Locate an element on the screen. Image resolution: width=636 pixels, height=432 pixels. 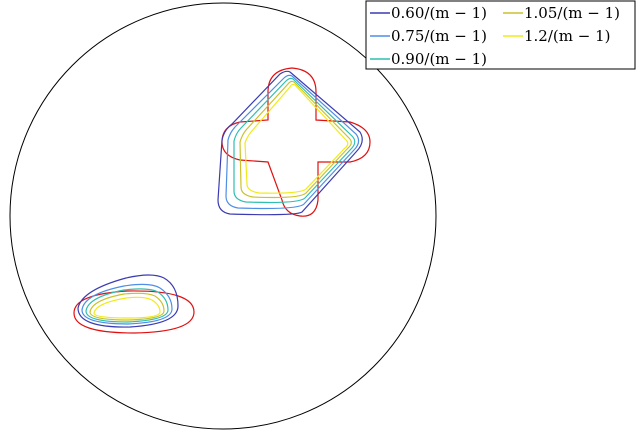
initial-cross-curve is located at coordinates (296, 142).